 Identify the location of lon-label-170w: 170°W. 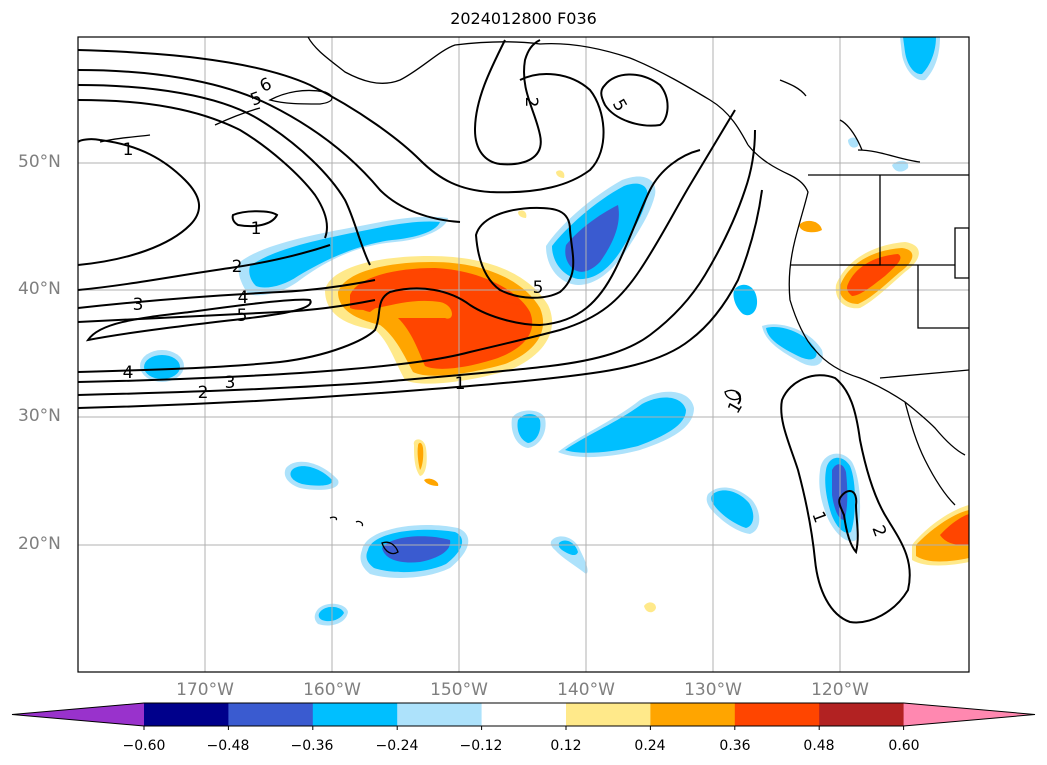
(205, 690).